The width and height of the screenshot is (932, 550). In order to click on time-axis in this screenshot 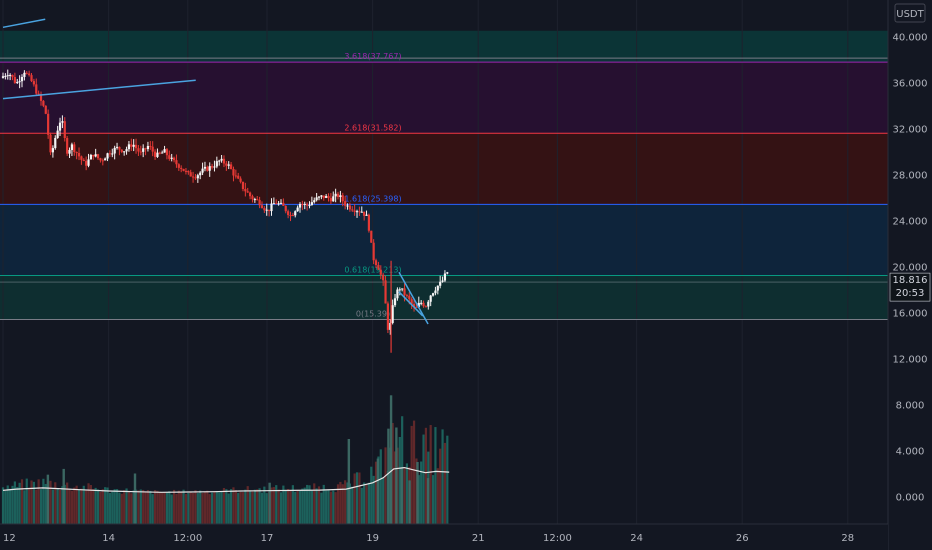, I will do `click(444, 537)`.